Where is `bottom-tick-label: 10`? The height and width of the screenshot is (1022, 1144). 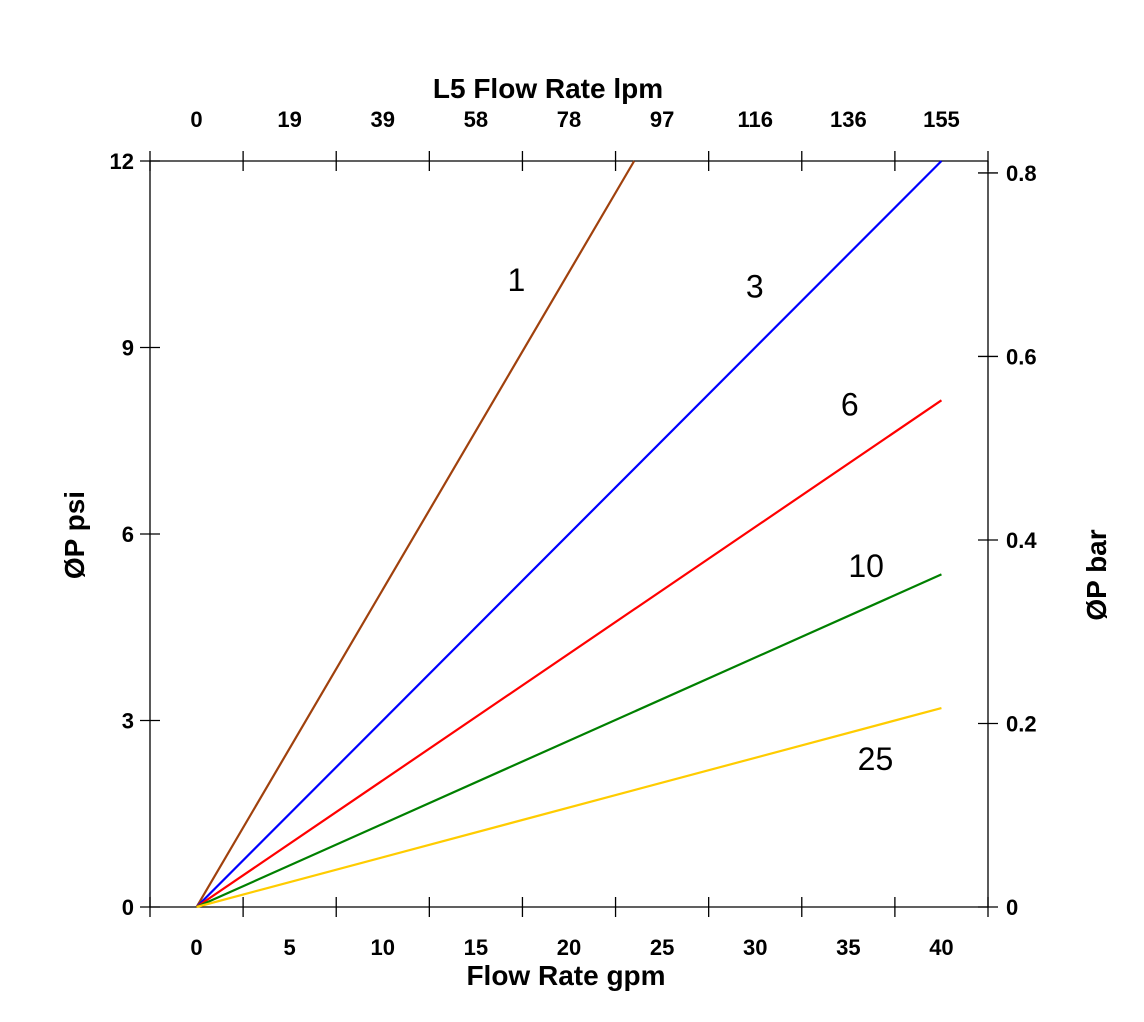
bottom-tick-label: 10 is located at coordinates (383, 947).